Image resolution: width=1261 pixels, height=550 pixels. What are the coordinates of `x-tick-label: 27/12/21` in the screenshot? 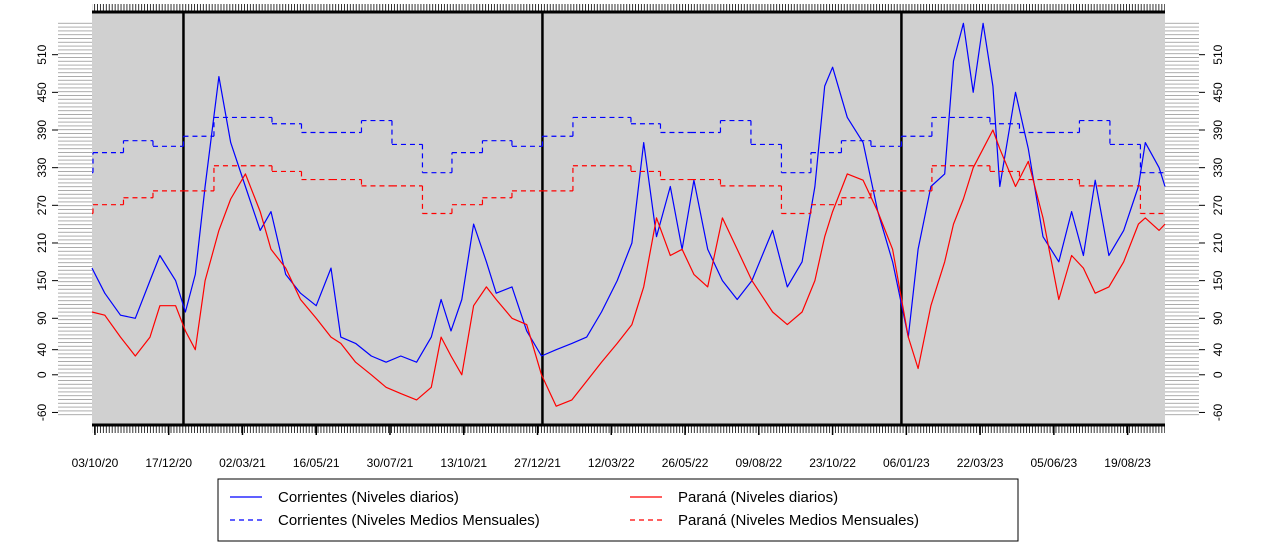 It's located at (537, 463).